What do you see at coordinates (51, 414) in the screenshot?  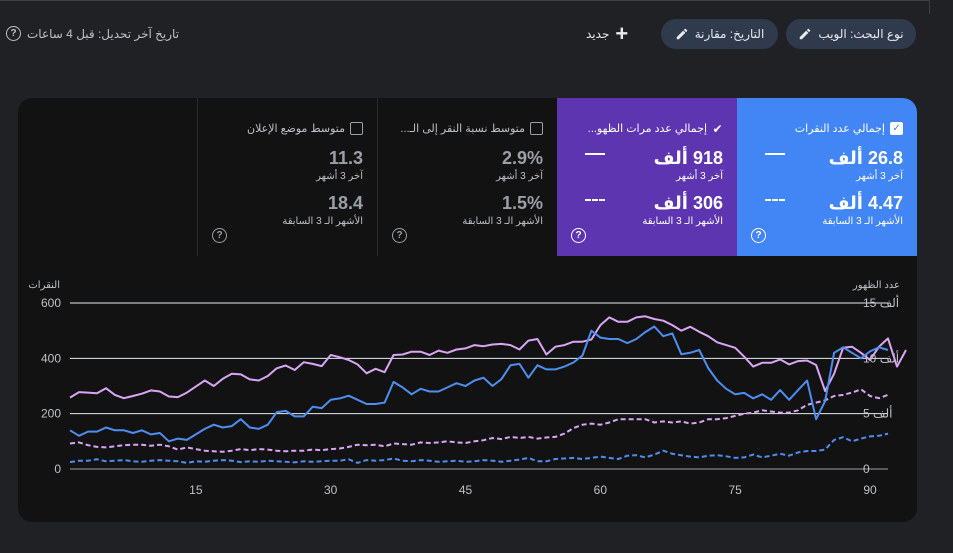 I see `left-axis-tick-label: 200` at bounding box center [51, 414].